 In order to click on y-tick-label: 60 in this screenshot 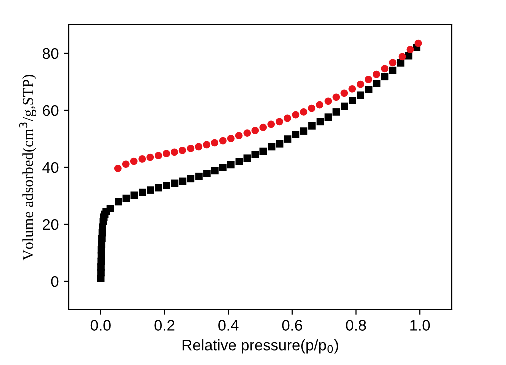, I will do `click(51, 110)`.